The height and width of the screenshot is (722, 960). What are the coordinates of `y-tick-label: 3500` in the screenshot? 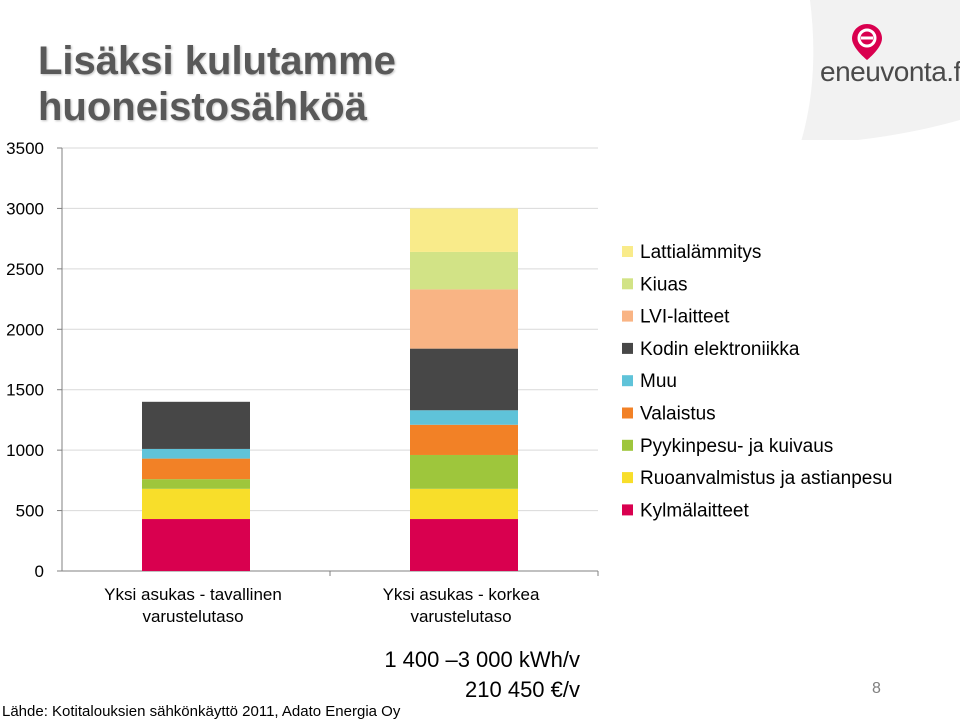 It's located at (25, 148).